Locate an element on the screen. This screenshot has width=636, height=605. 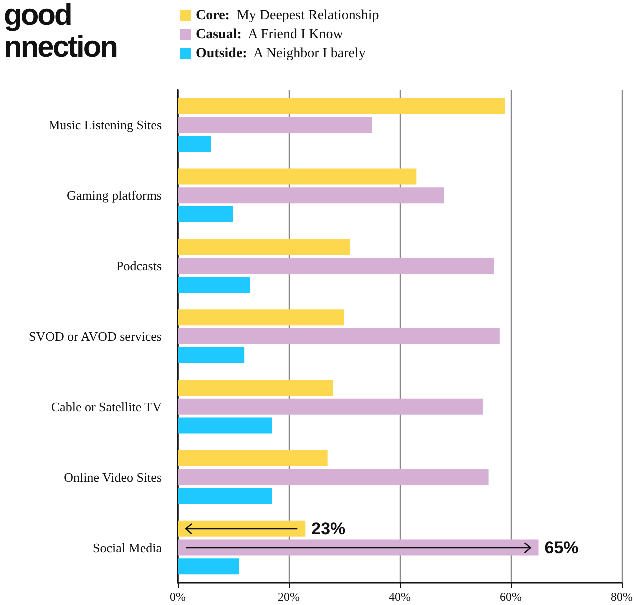
y-tick-label: Online Video Sites is located at coordinates (113, 477).